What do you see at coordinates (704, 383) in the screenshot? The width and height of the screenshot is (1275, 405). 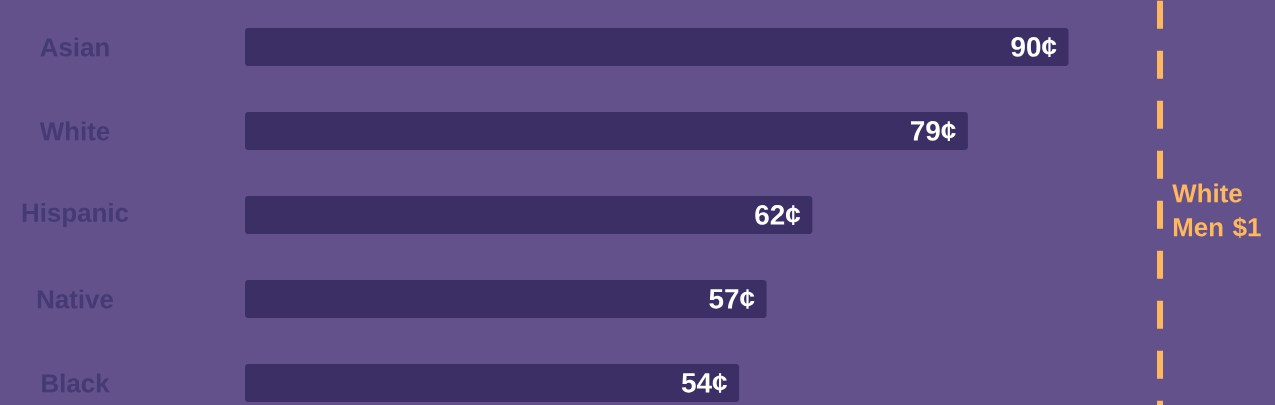 I see `data-label: 54¢` at bounding box center [704, 383].